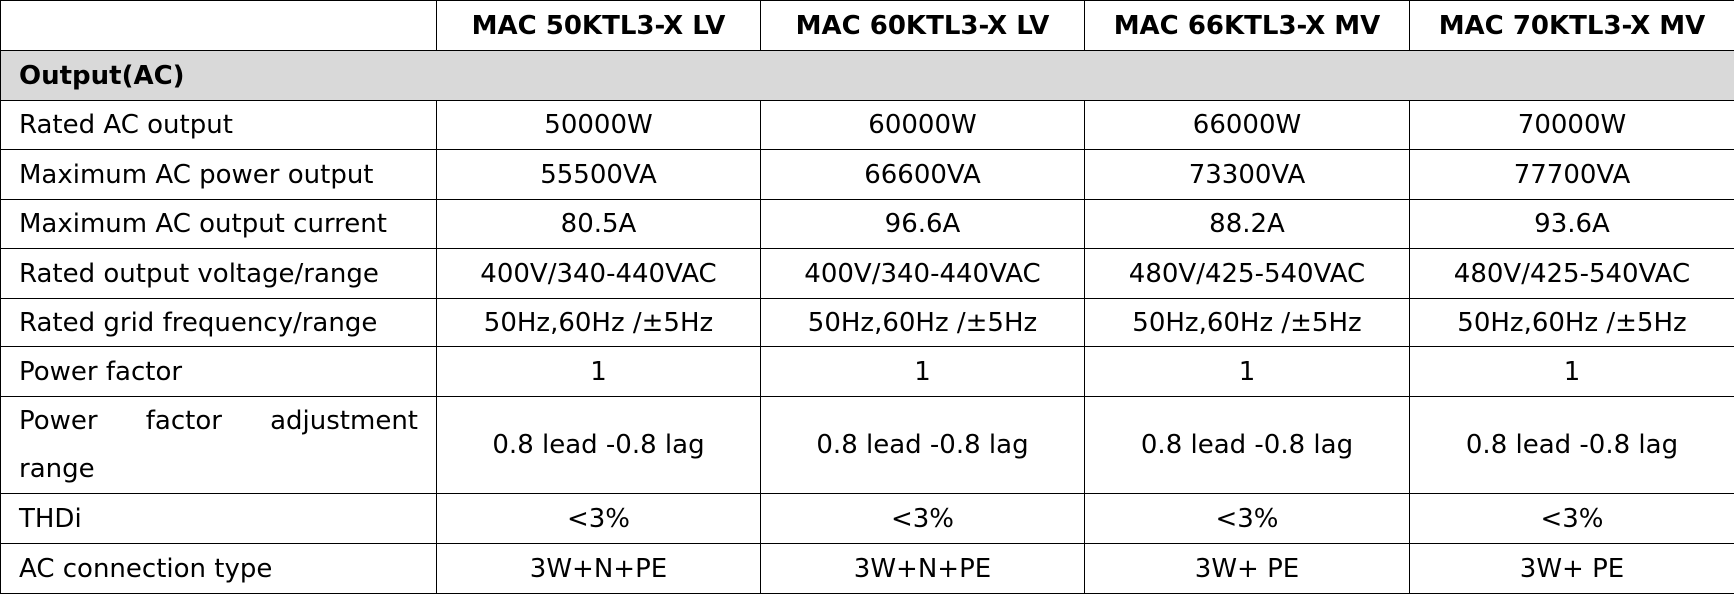 The width and height of the screenshot is (1734, 594). I want to click on row-label: Maximum AC power output, so click(219, 175).